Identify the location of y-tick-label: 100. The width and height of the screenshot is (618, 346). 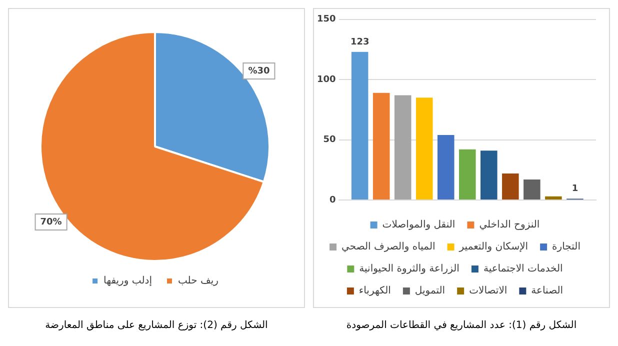
(326, 79).